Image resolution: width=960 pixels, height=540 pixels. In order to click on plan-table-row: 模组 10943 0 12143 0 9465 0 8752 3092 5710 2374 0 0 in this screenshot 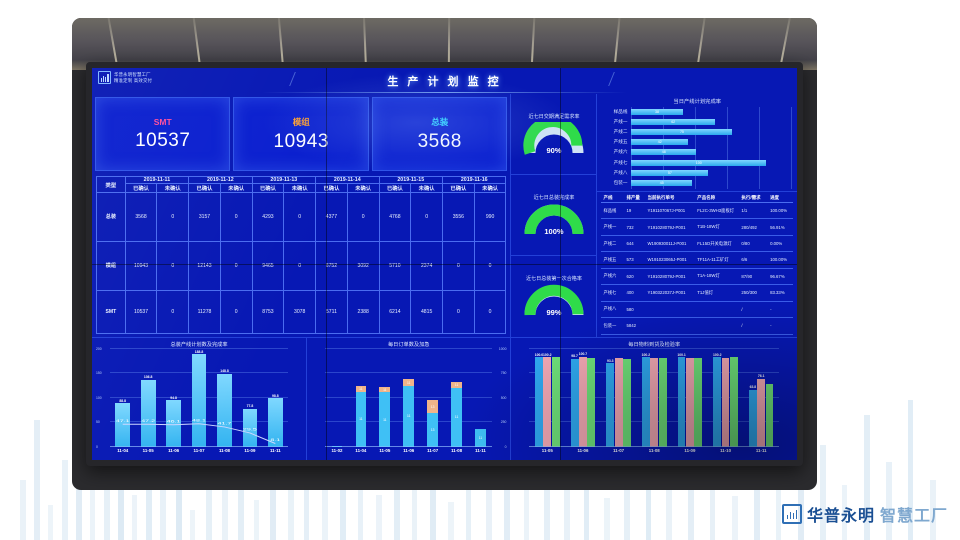, I will do `click(301, 265)`.